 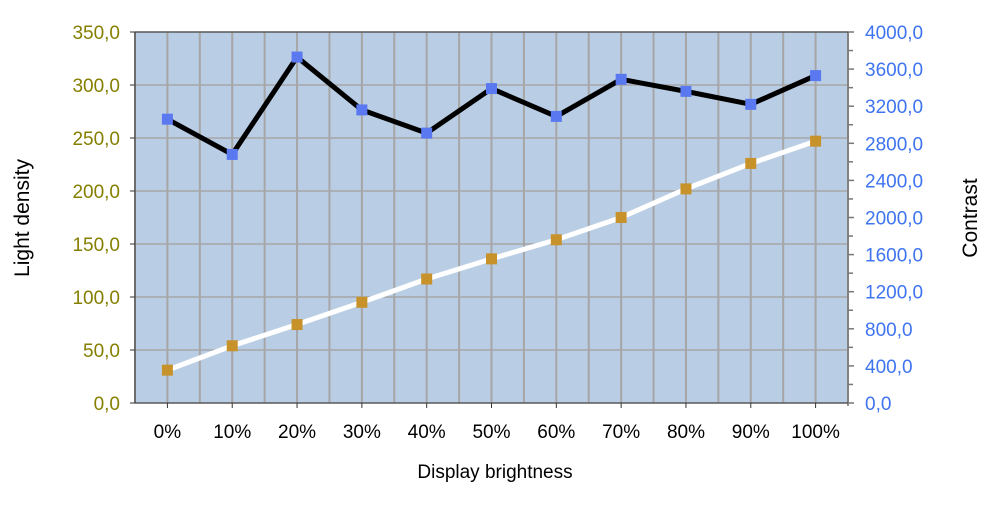 What do you see at coordinates (494, 472) in the screenshot?
I see `x-axis-title: Display brightness` at bounding box center [494, 472].